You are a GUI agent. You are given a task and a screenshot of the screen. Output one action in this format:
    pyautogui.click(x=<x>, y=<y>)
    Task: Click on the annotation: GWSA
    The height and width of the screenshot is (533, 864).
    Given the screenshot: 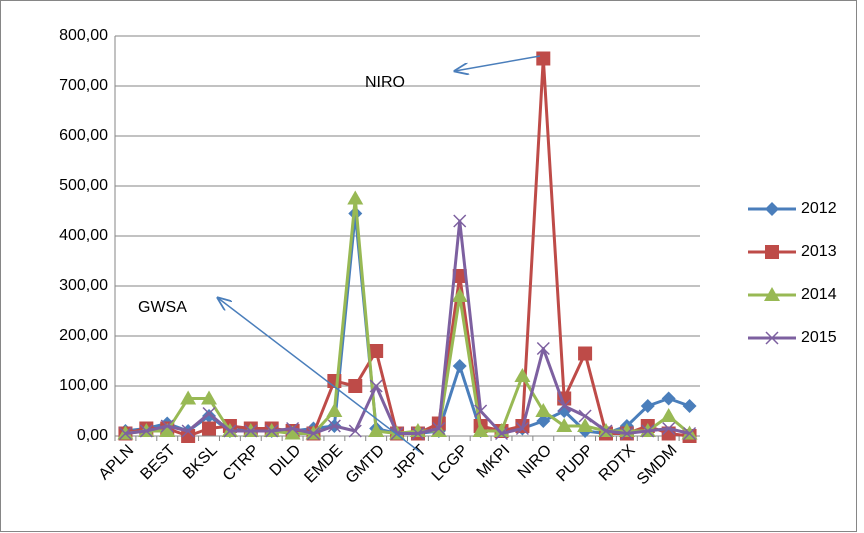 What is the action you would take?
    pyautogui.click(x=162, y=307)
    